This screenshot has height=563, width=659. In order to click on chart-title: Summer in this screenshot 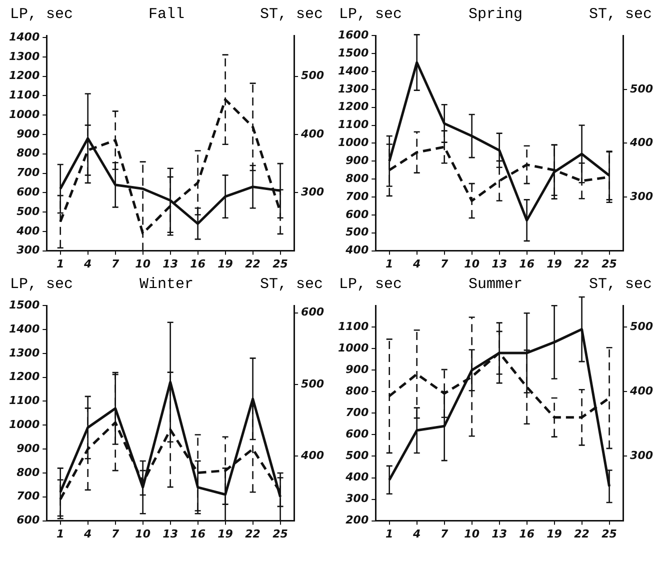, I will do `click(495, 285)`.